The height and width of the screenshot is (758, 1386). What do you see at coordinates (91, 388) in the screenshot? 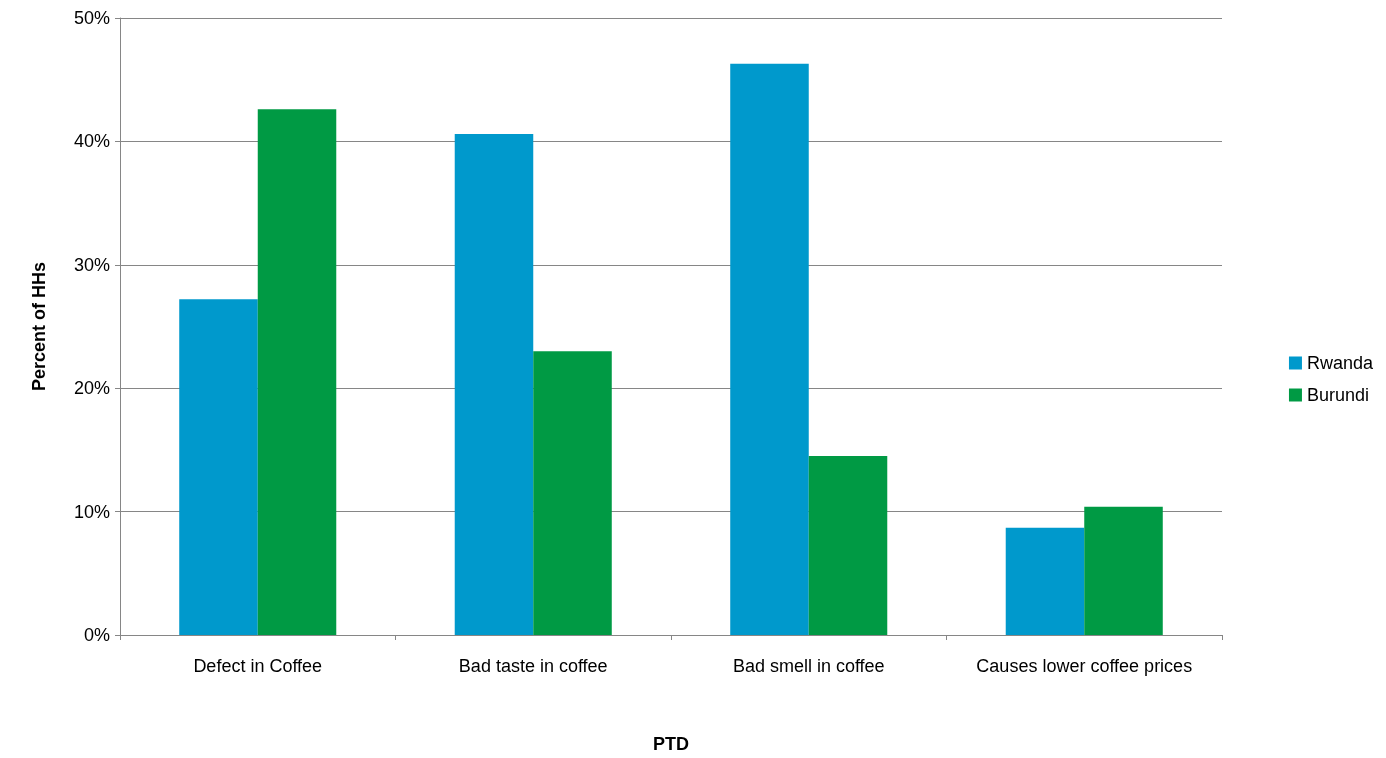
I see `y-tick-label: 20%` at bounding box center [91, 388].